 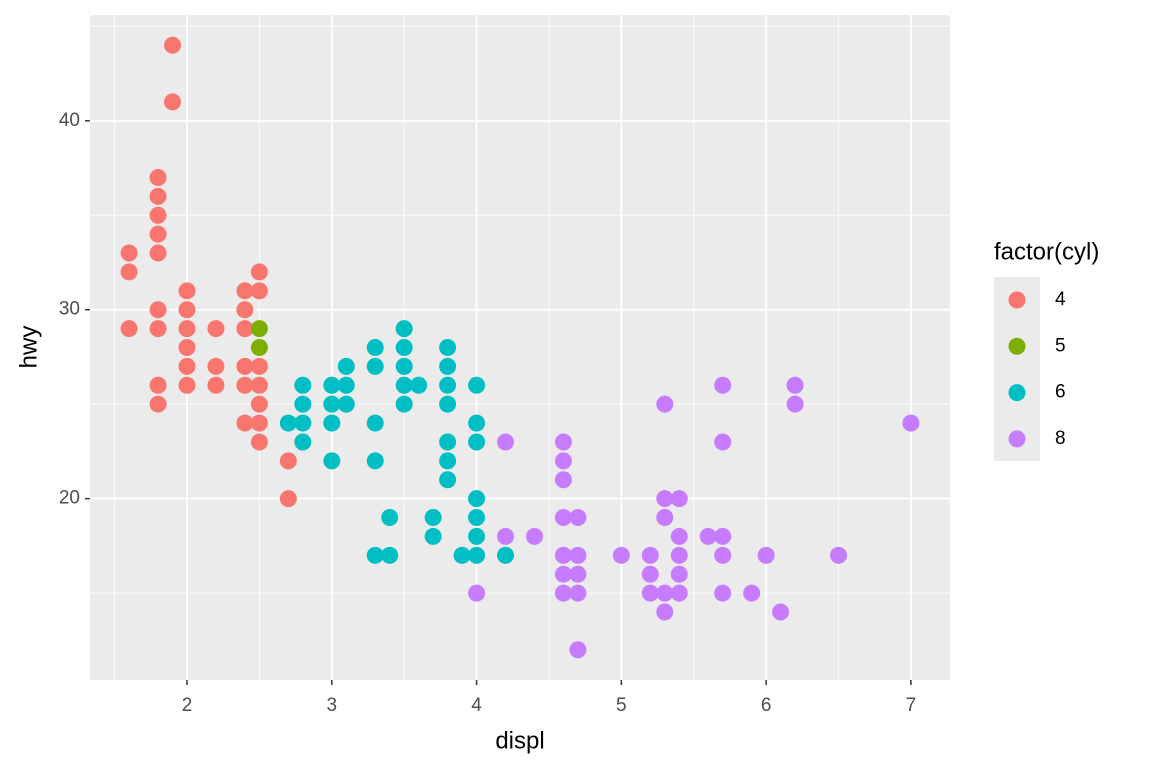 What do you see at coordinates (621, 705) in the screenshot?
I see `x-tick-label: 5` at bounding box center [621, 705].